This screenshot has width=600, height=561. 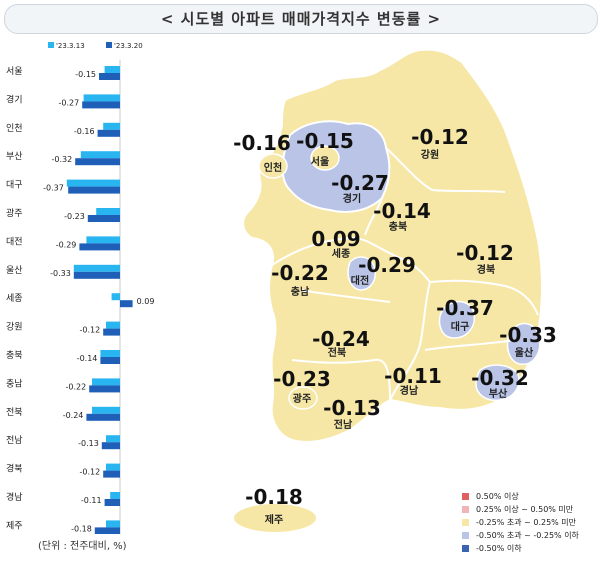 What do you see at coordinates (520, 535) in the screenshot?
I see `legend-item: -0.50% 초과 ~ -0.25% 이하` at bounding box center [520, 535].